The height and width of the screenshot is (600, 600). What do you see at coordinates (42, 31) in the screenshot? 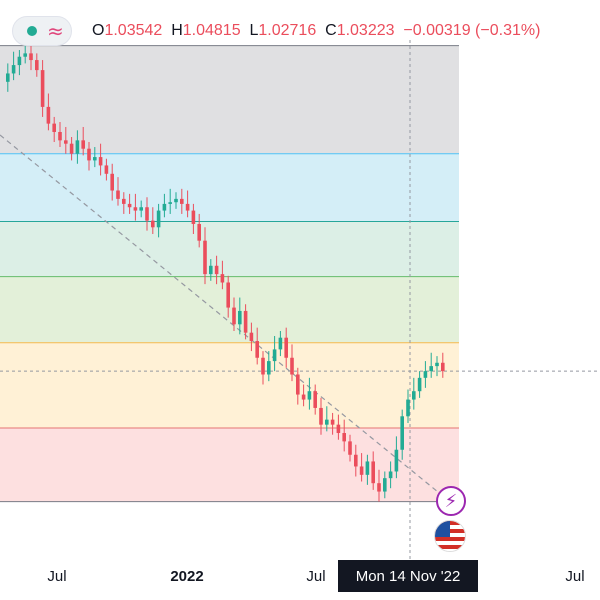
I see `legend-toggle: ≈` at bounding box center [42, 31].